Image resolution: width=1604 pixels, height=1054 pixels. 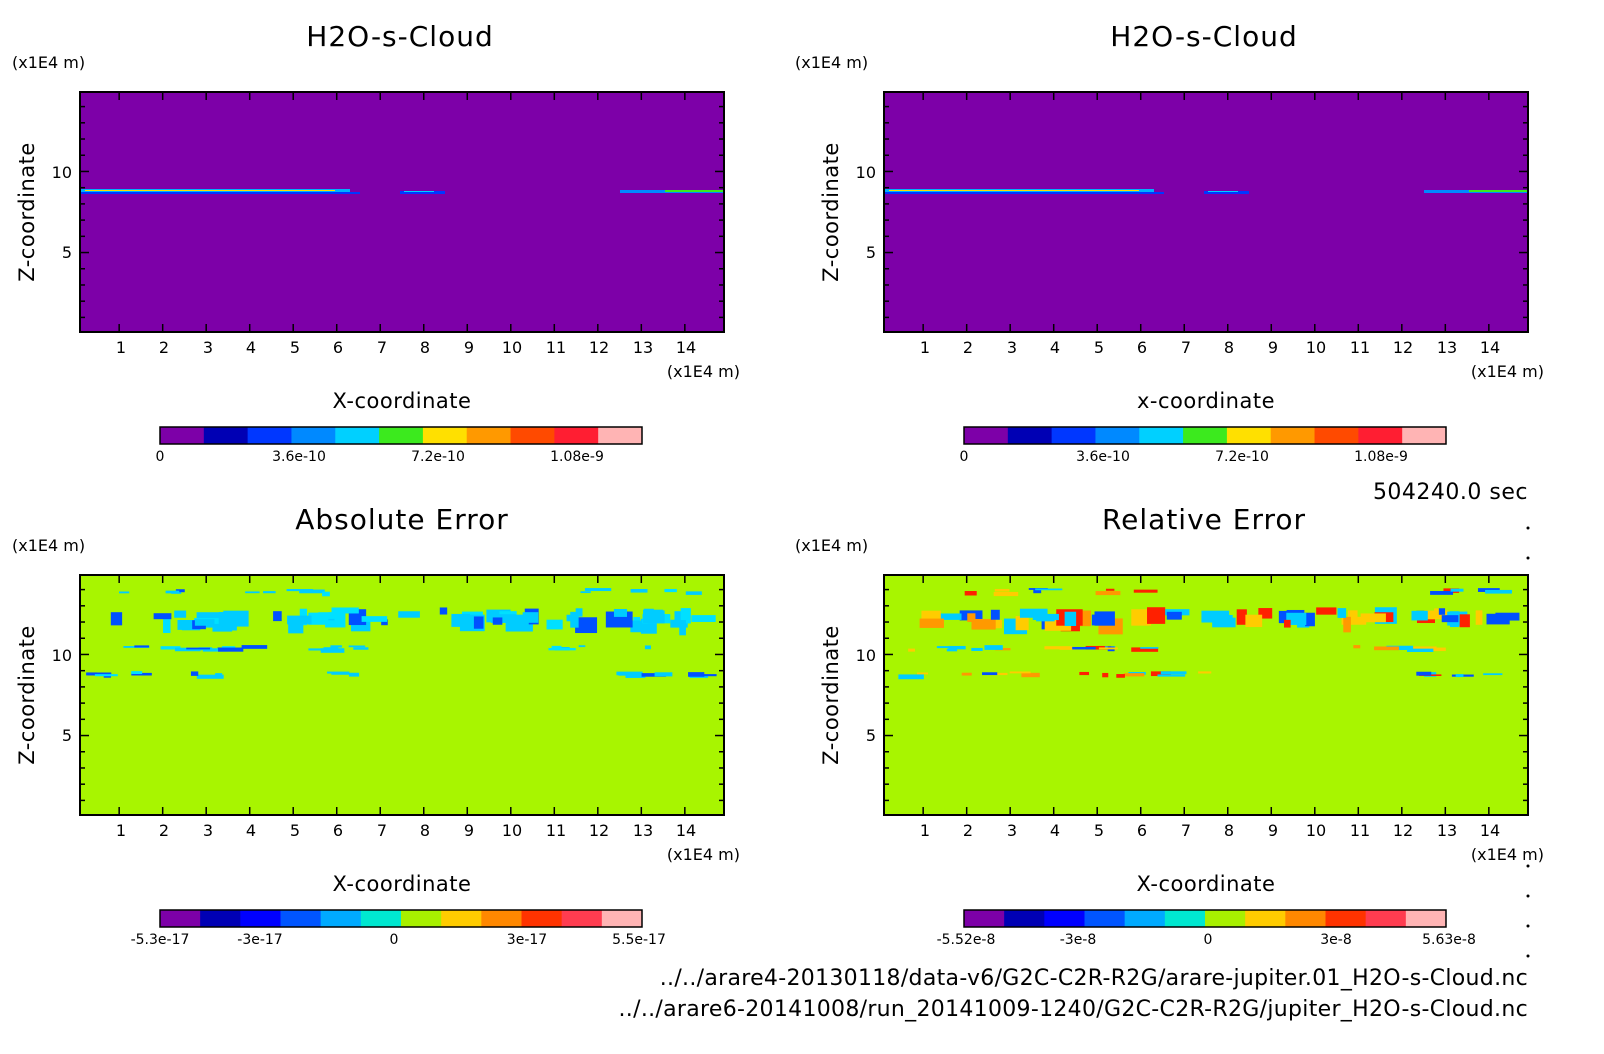 What do you see at coordinates (556, 830) in the screenshot?
I see `x-tick-label: 11` at bounding box center [556, 830].